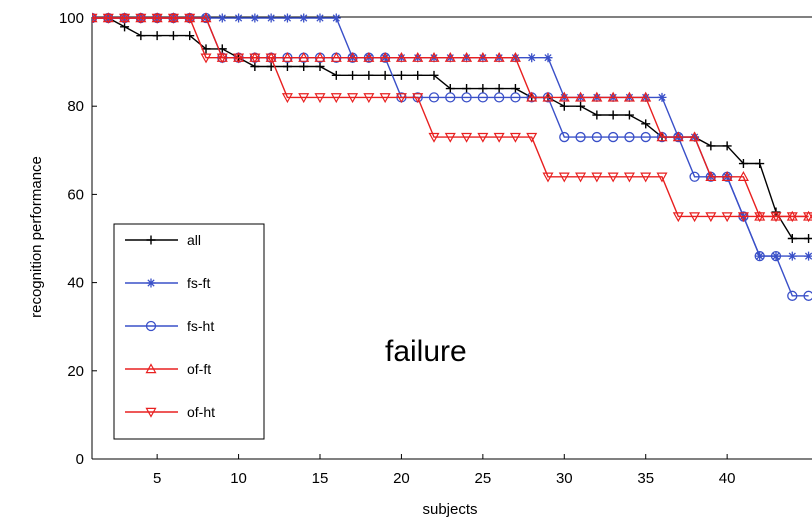 The width and height of the screenshot is (812, 525). Describe the element at coordinates (75, 194) in the screenshot. I see `y-tick-label: 60` at that location.